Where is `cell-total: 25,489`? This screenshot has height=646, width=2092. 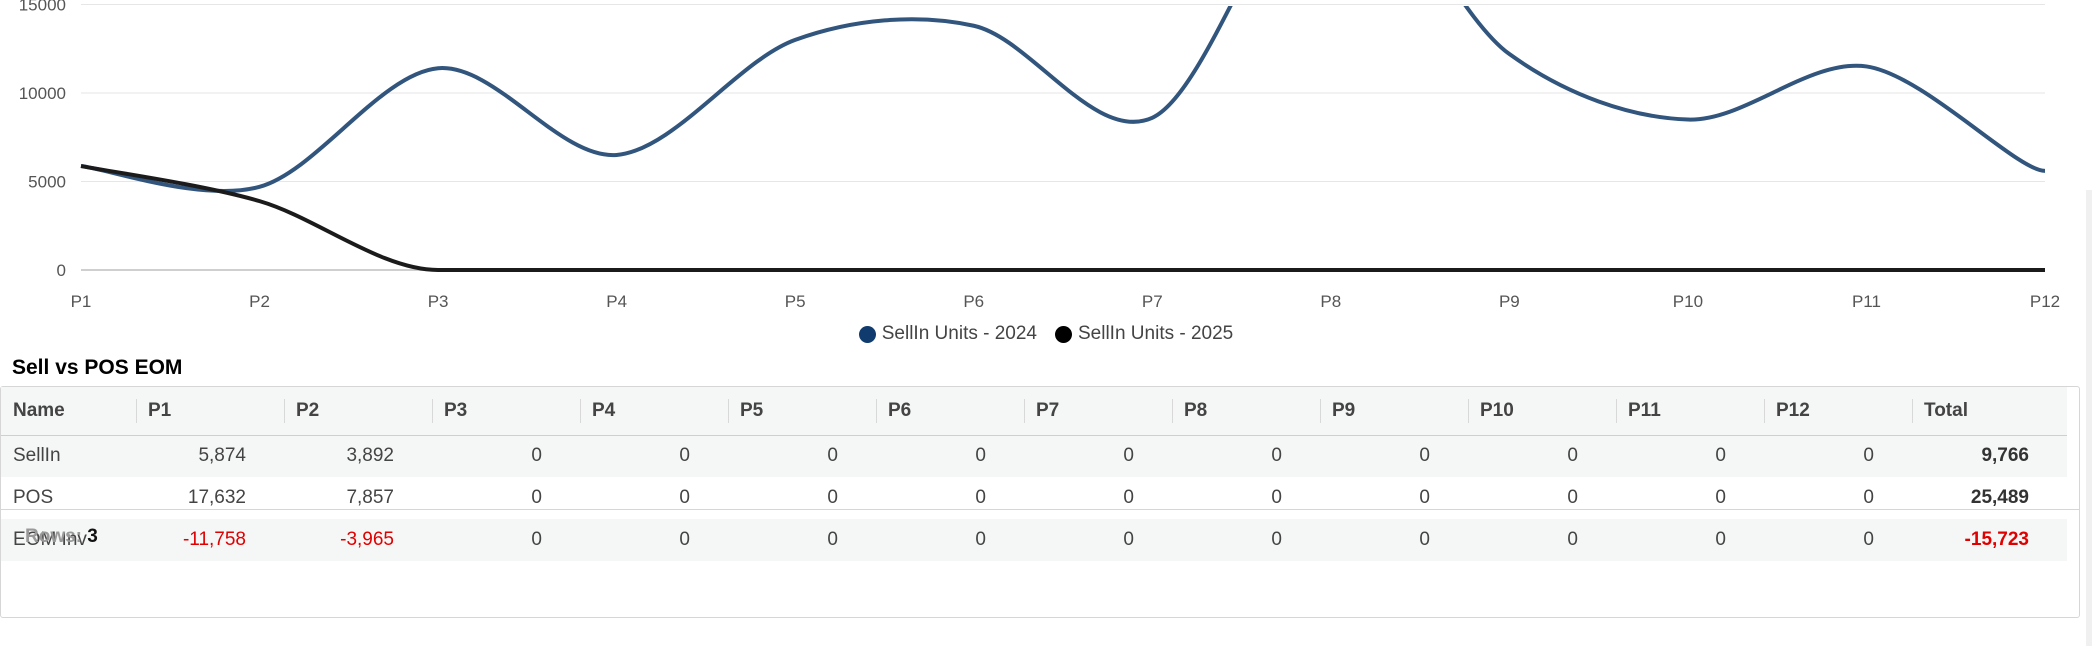
cell-total: 25,489 is located at coordinates (1999, 497).